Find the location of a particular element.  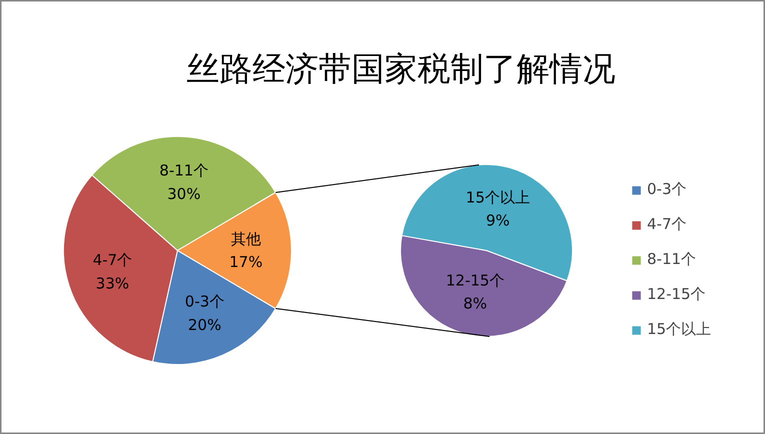

data-label: 0-3个 20% is located at coordinates (204, 313).